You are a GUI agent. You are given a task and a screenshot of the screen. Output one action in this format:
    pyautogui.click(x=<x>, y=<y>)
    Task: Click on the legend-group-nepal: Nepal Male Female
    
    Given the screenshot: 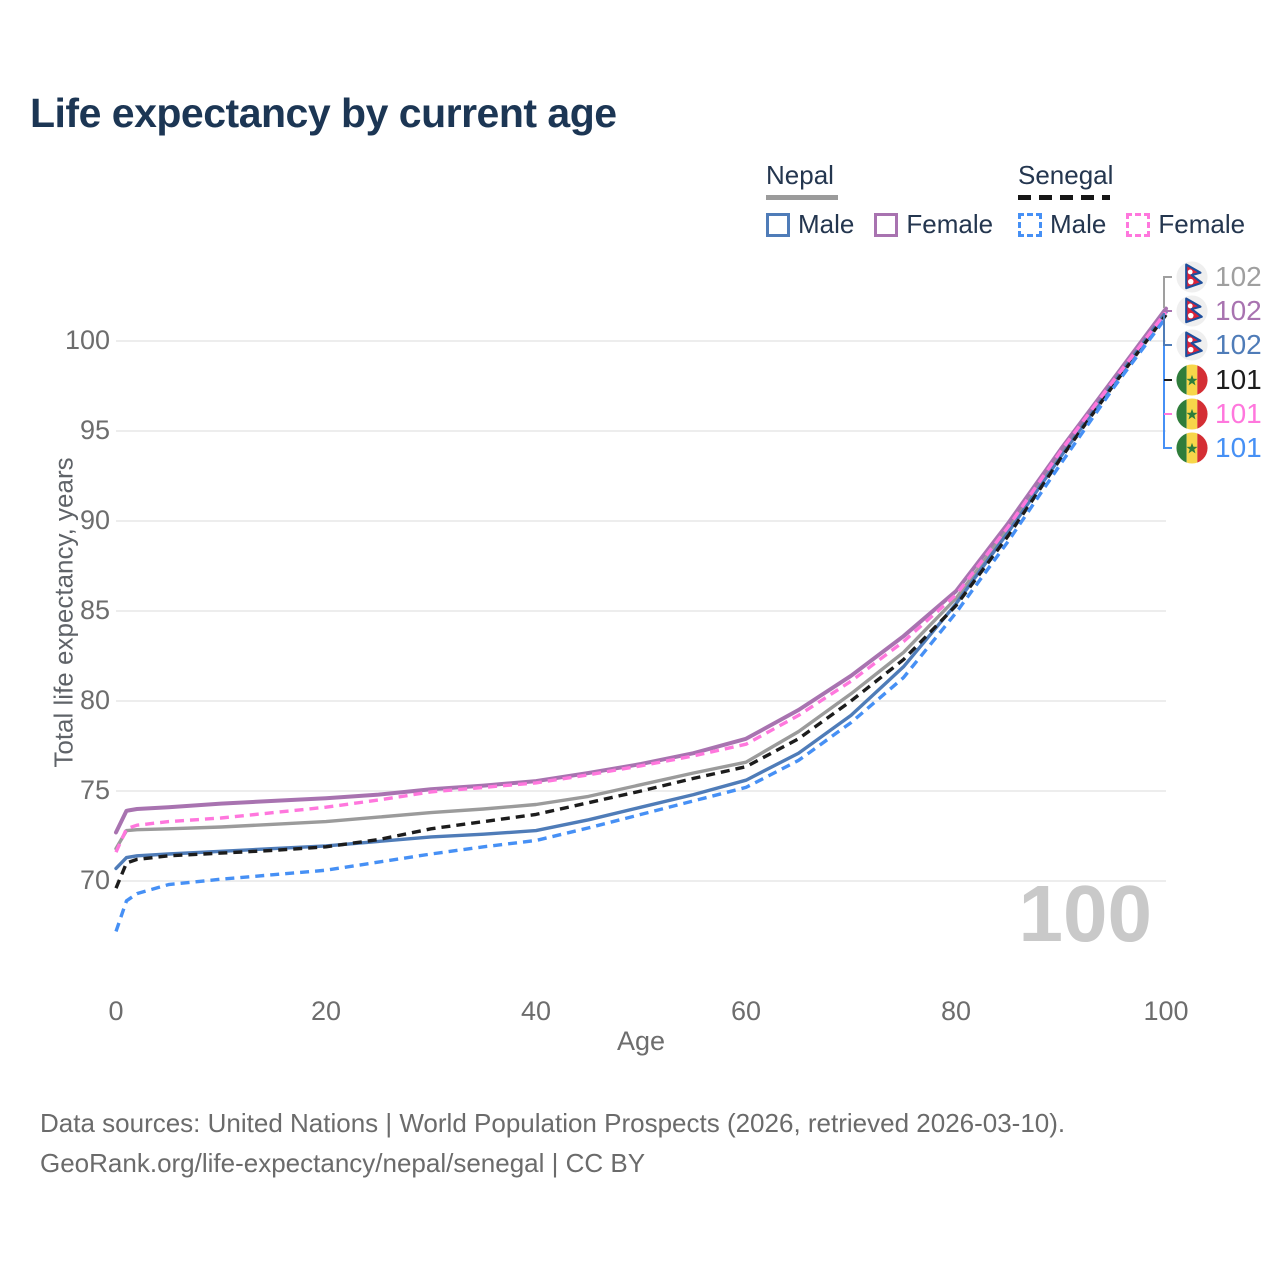 What is the action you would take?
    pyautogui.click(x=886, y=200)
    